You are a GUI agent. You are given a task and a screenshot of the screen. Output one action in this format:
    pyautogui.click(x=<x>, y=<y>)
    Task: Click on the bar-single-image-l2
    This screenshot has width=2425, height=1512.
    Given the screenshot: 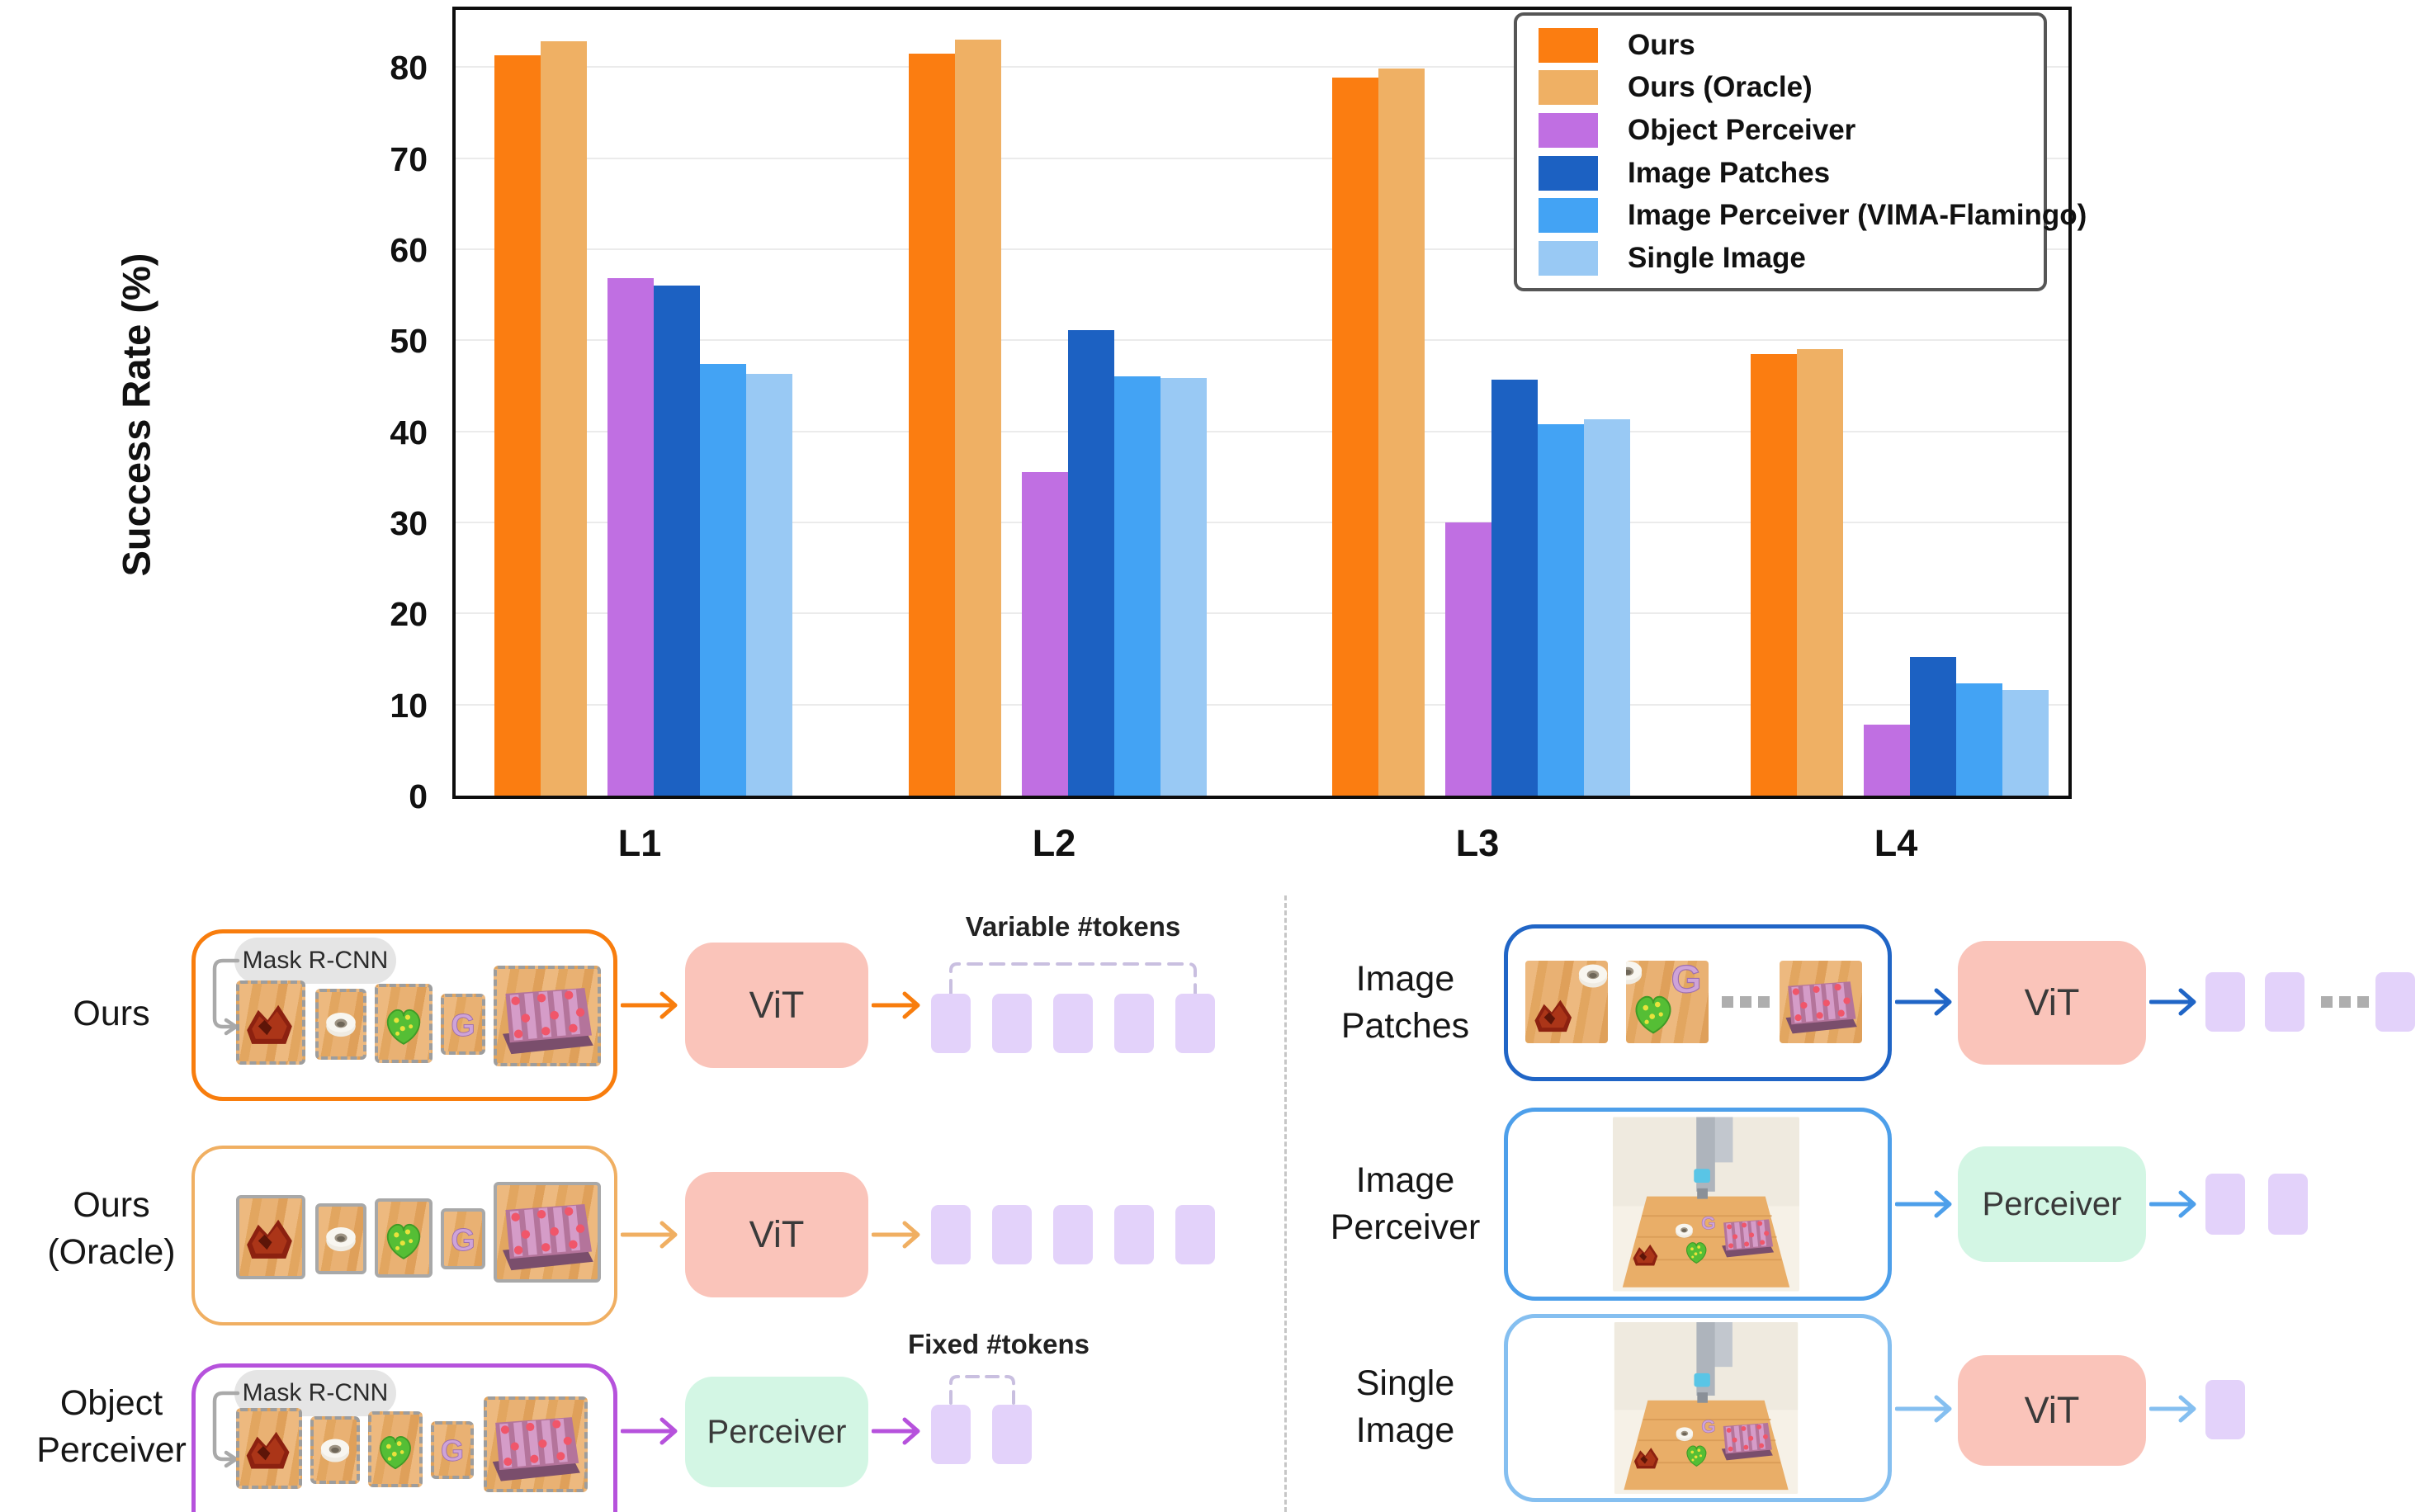 What is the action you would take?
    pyautogui.click(x=1184, y=586)
    